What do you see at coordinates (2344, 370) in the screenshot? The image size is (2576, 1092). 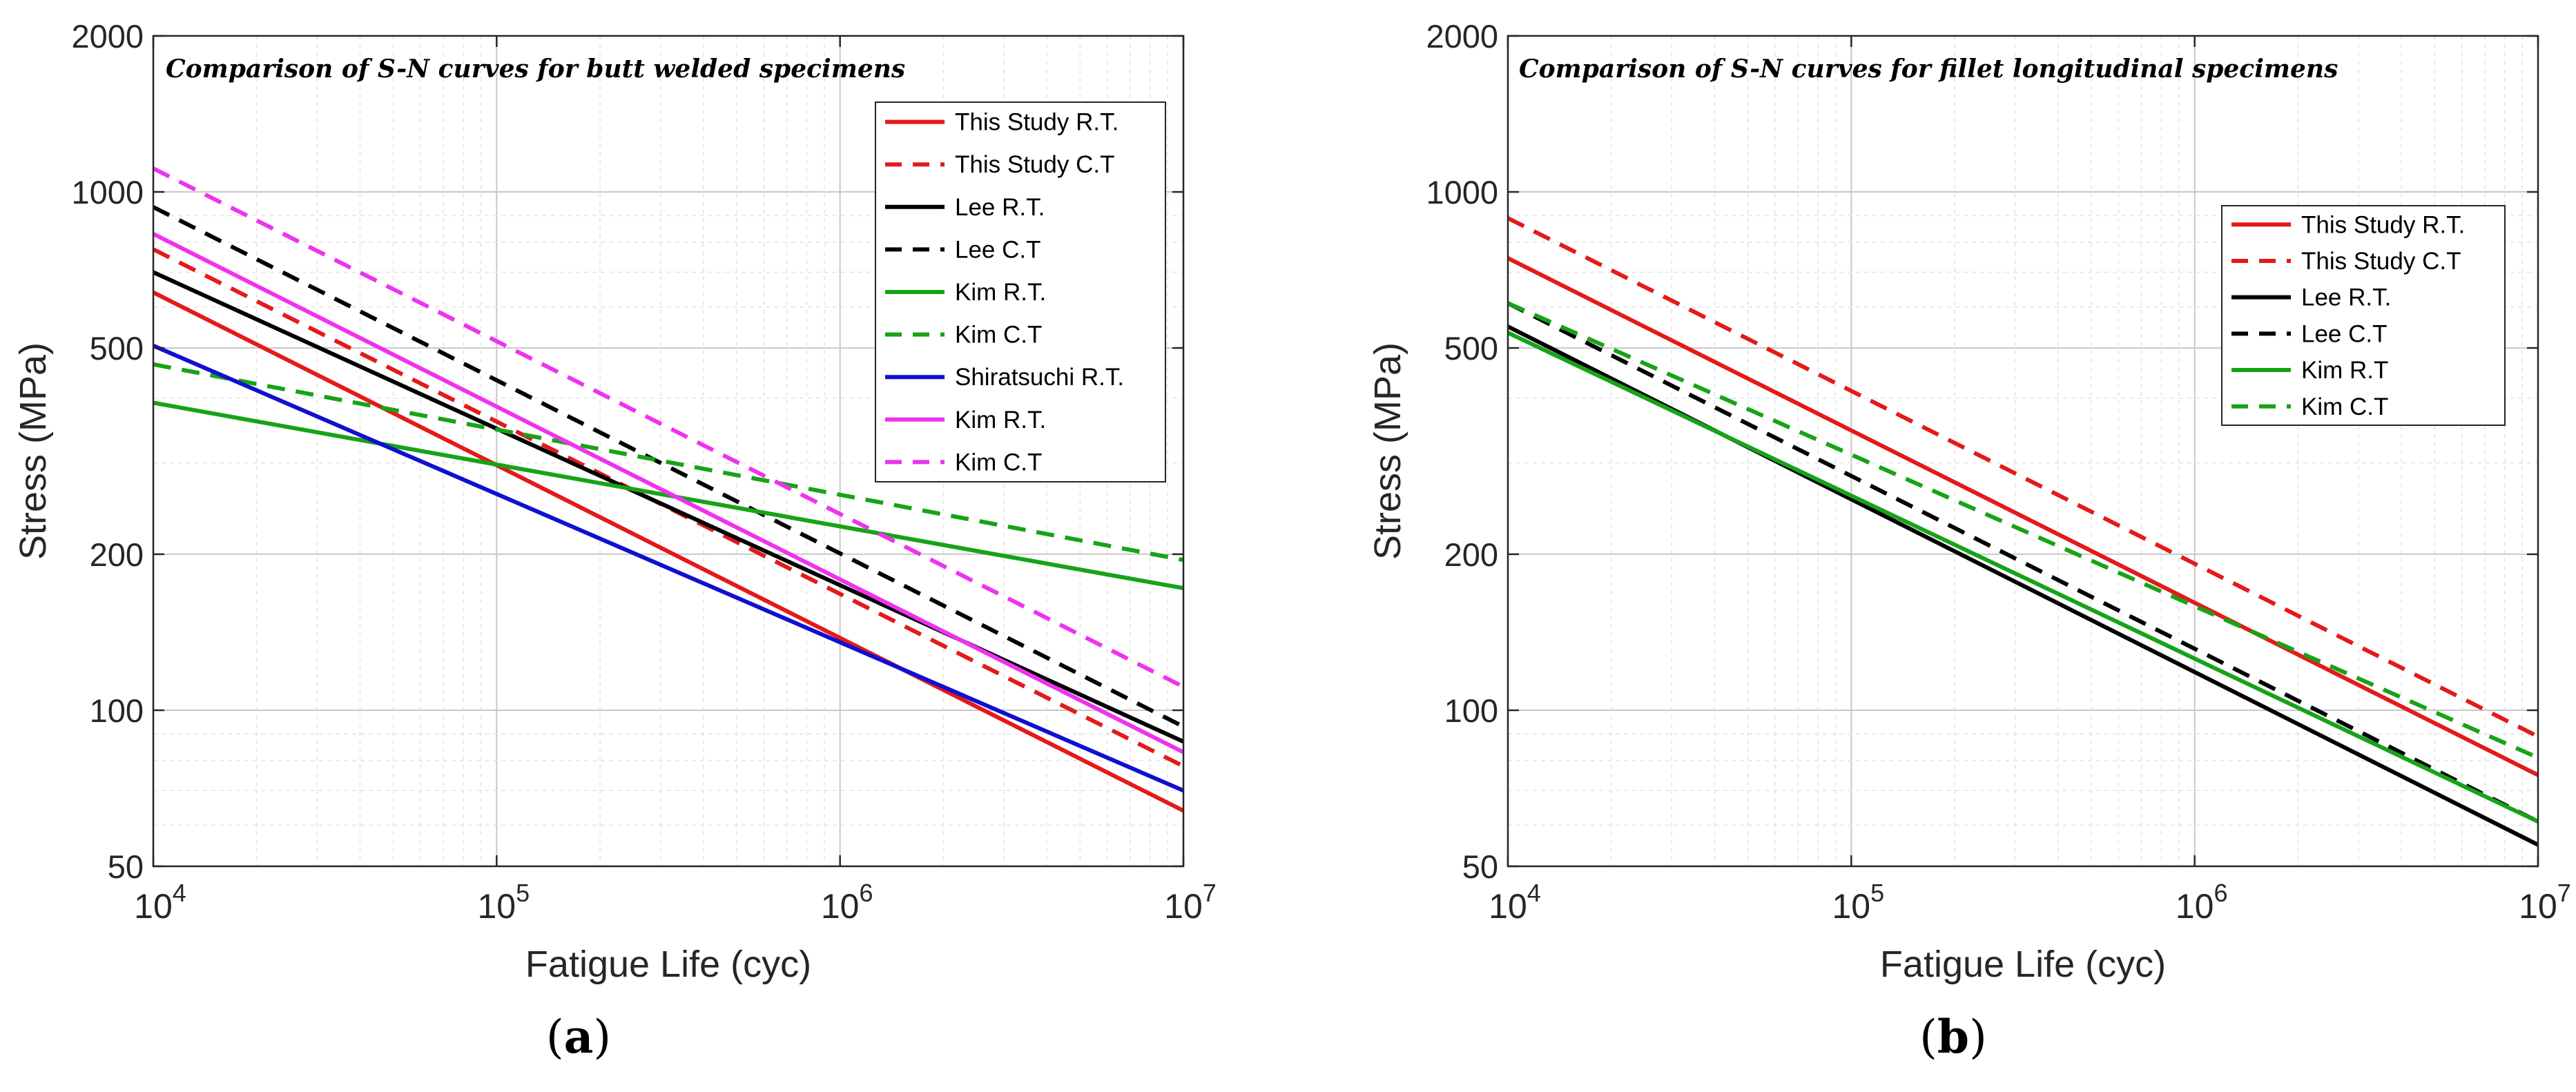 I see `legend-label: Kim R.T` at bounding box center [2344, 370].